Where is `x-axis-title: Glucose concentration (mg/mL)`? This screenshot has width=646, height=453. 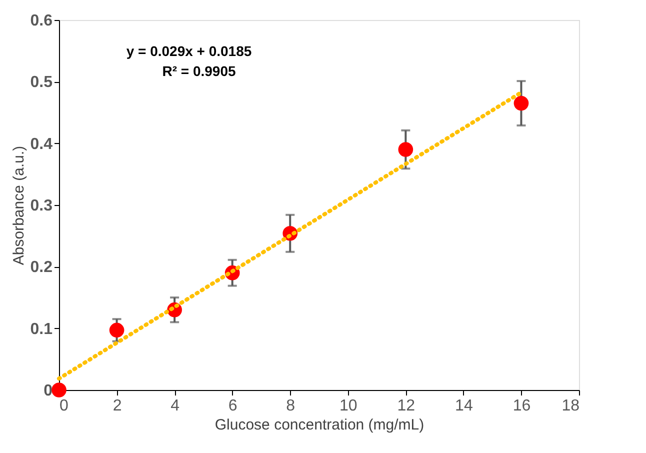
x-axis-title: Glucose concentration (mg/mL) is located at coordinates (319, 425).